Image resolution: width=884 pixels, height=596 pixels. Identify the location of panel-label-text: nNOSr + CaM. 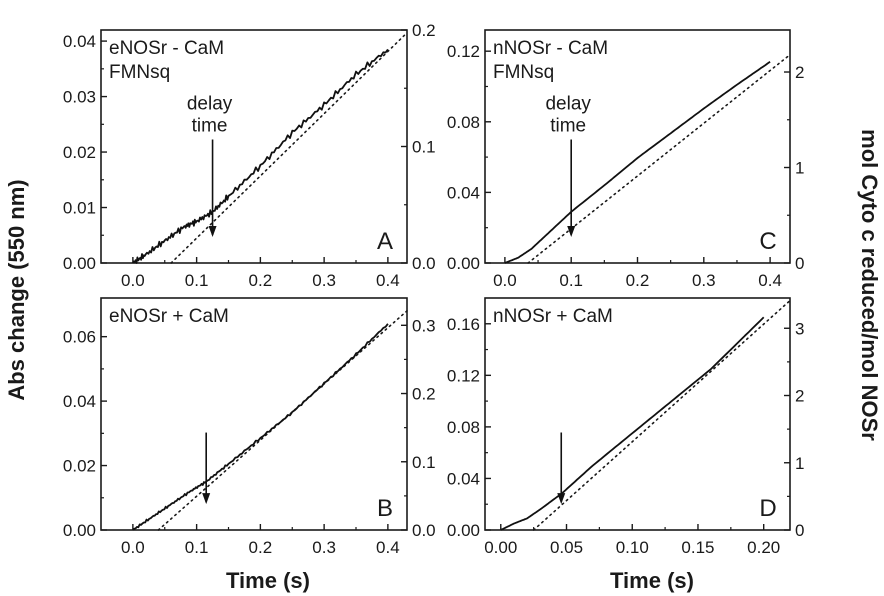
(553, 316).